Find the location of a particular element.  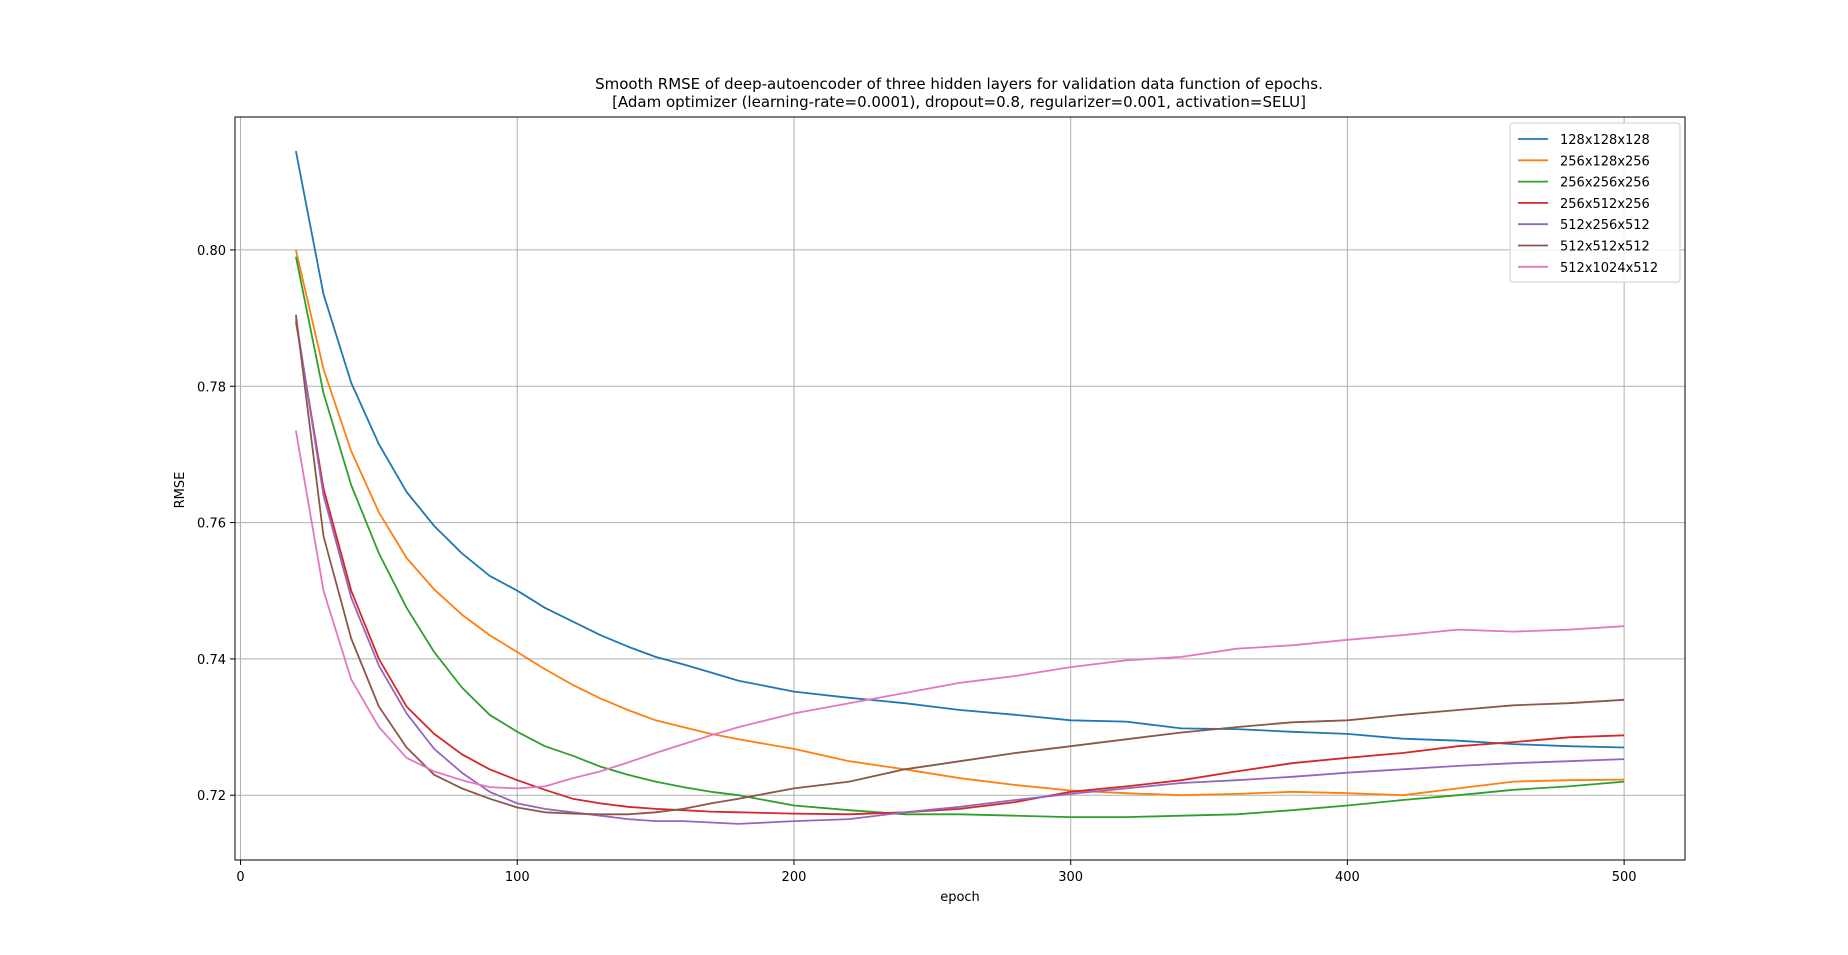

x-tick-label: 0 is located at coordinates (240, 877).